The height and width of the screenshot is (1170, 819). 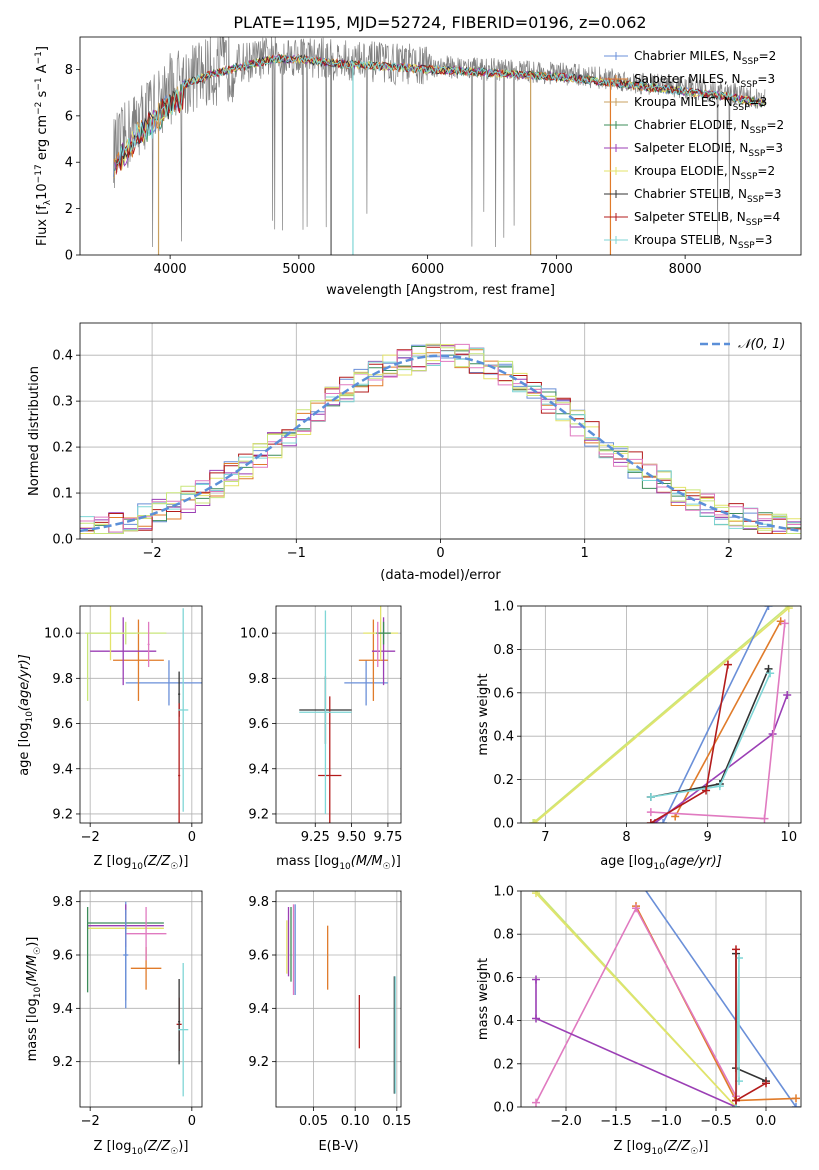 I want to click on legend-entry: 𝒩(0, 1), so click(x=761, y=344).